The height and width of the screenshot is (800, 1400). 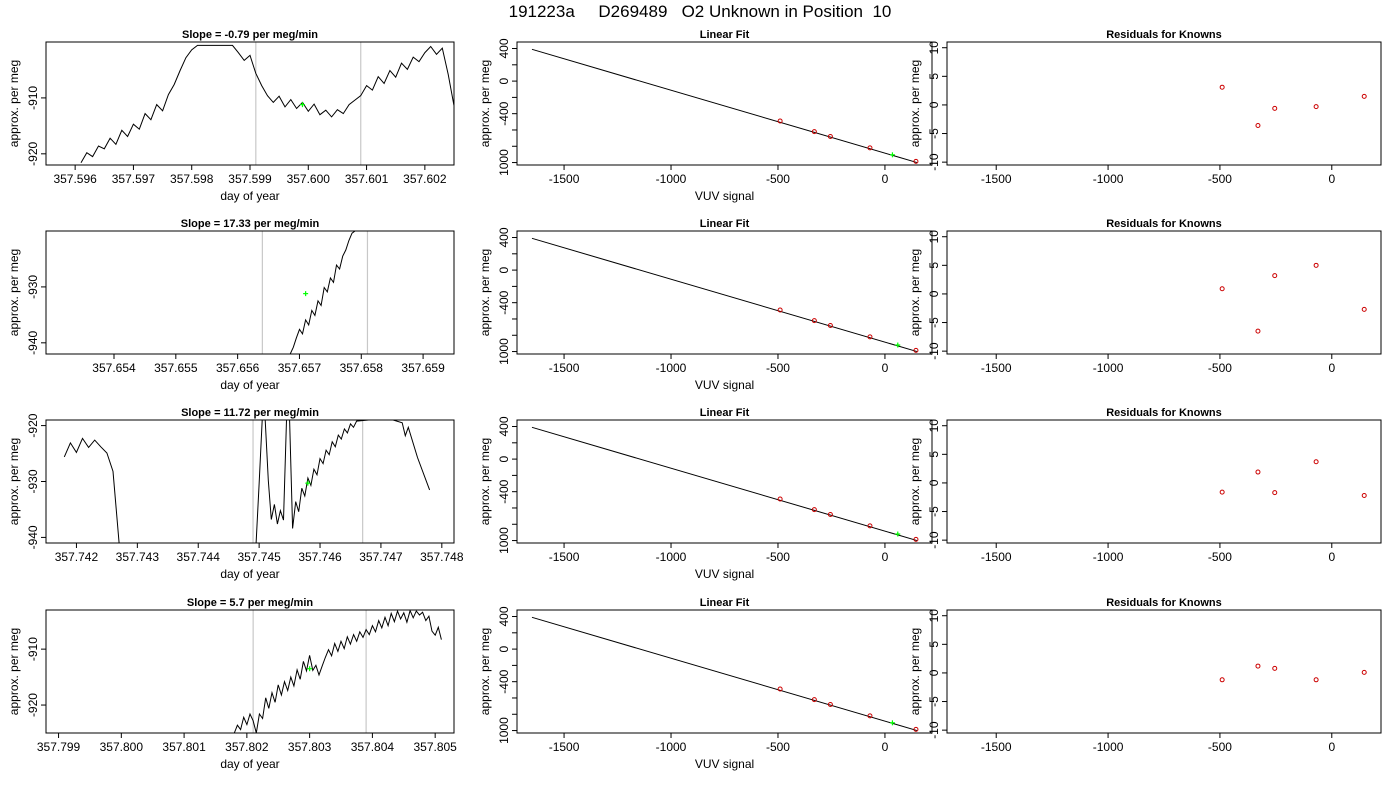 I want to click on x-tick-label: 357.801, so click(x=184, y=747).